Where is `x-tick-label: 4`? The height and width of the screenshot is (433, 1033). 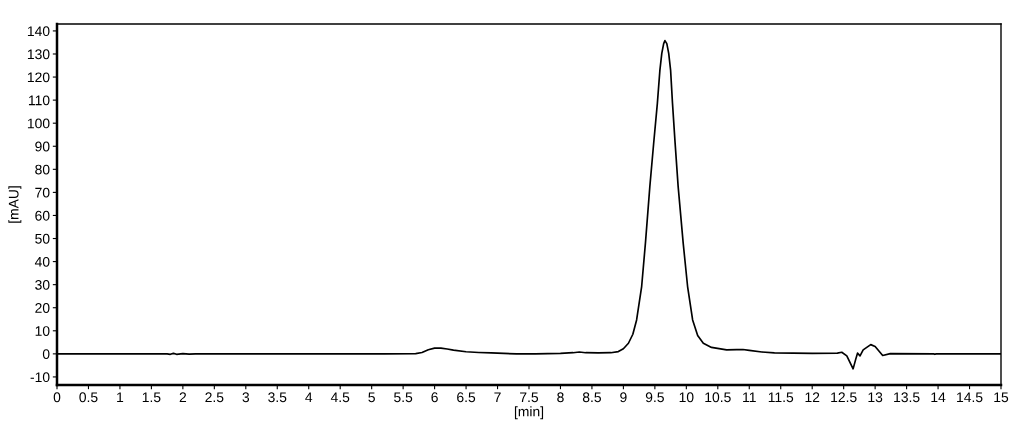
x-tick-label: 4 is located at coordinates (309, 397).